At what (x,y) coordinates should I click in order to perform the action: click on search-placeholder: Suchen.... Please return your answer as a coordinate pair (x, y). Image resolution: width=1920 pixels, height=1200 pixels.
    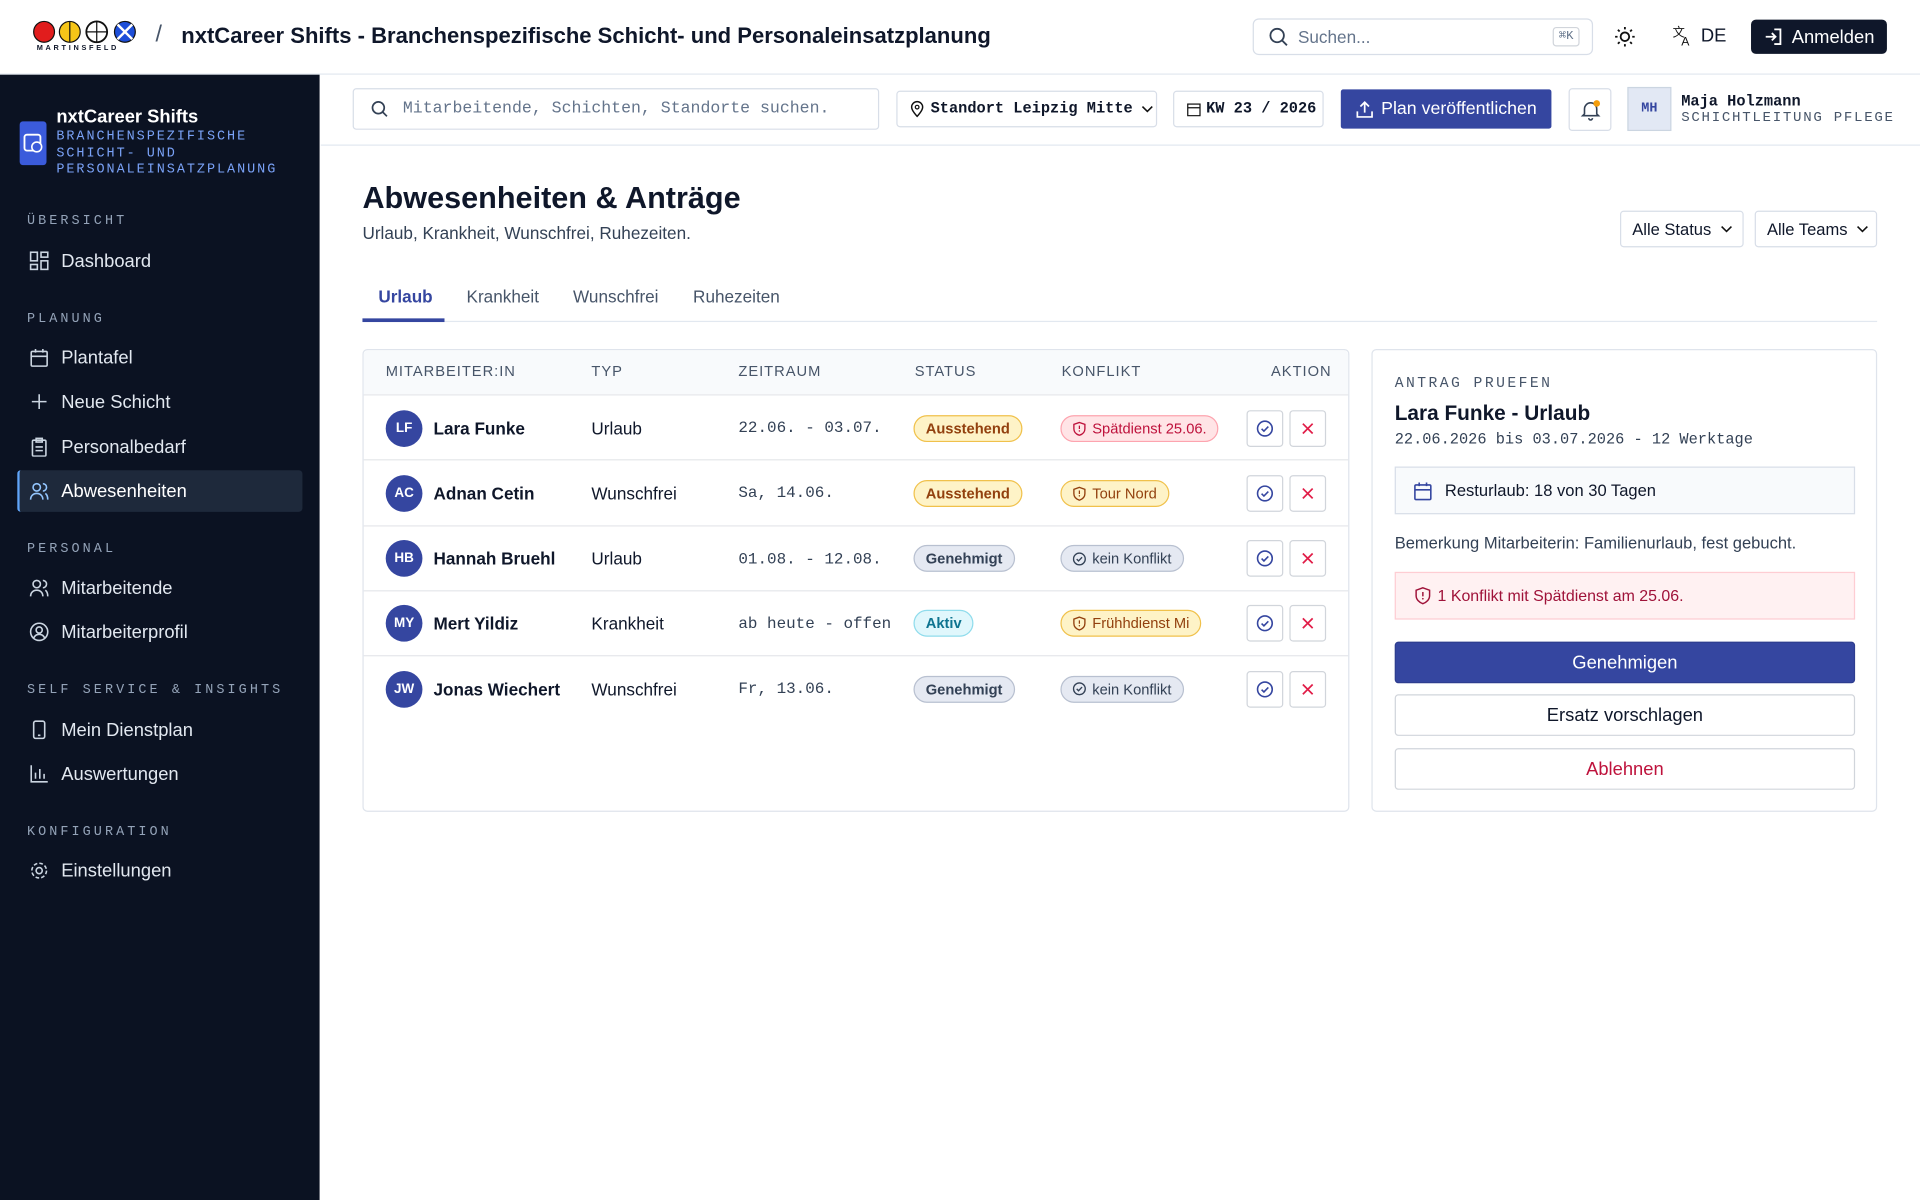
    Looking at the image, I should click on (1334, 36).